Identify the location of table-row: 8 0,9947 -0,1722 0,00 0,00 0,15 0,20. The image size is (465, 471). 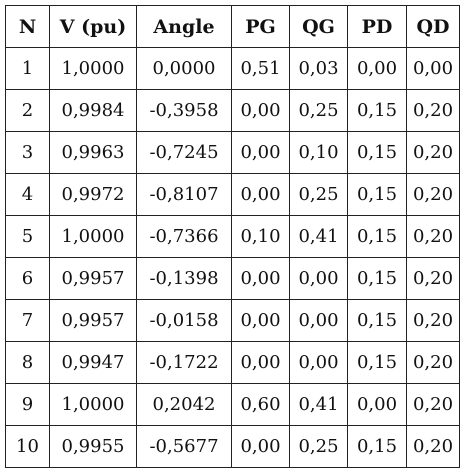
(232, 362).